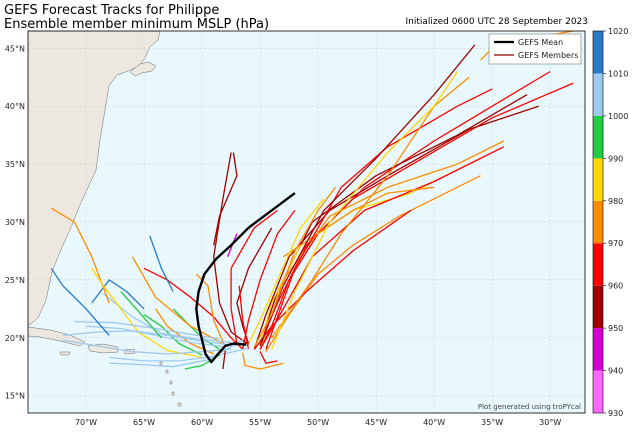 The width and height of the screenshot is (639, 432). What do you see at coordinates (260, 422) in the screenshot?
I see `x-tick-label-3: 55°W` at bounding box center [260, 422].